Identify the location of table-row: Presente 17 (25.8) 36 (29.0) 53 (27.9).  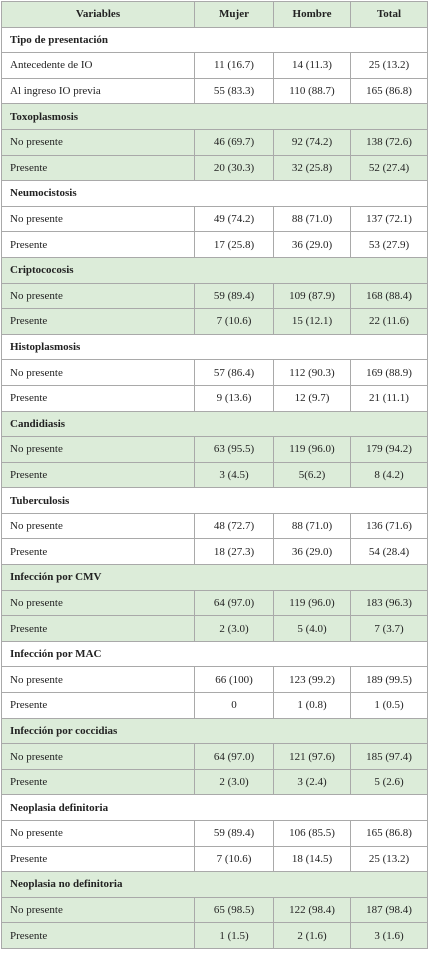
(214, 244).